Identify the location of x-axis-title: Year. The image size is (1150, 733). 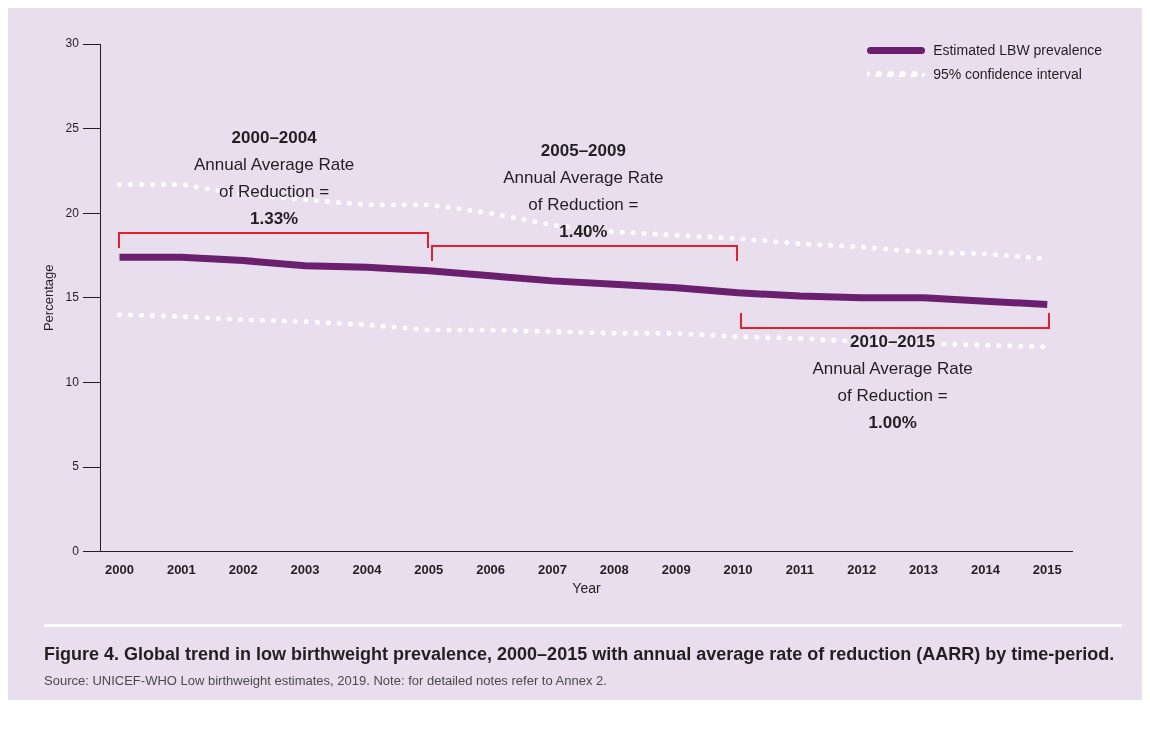
(586, 588).